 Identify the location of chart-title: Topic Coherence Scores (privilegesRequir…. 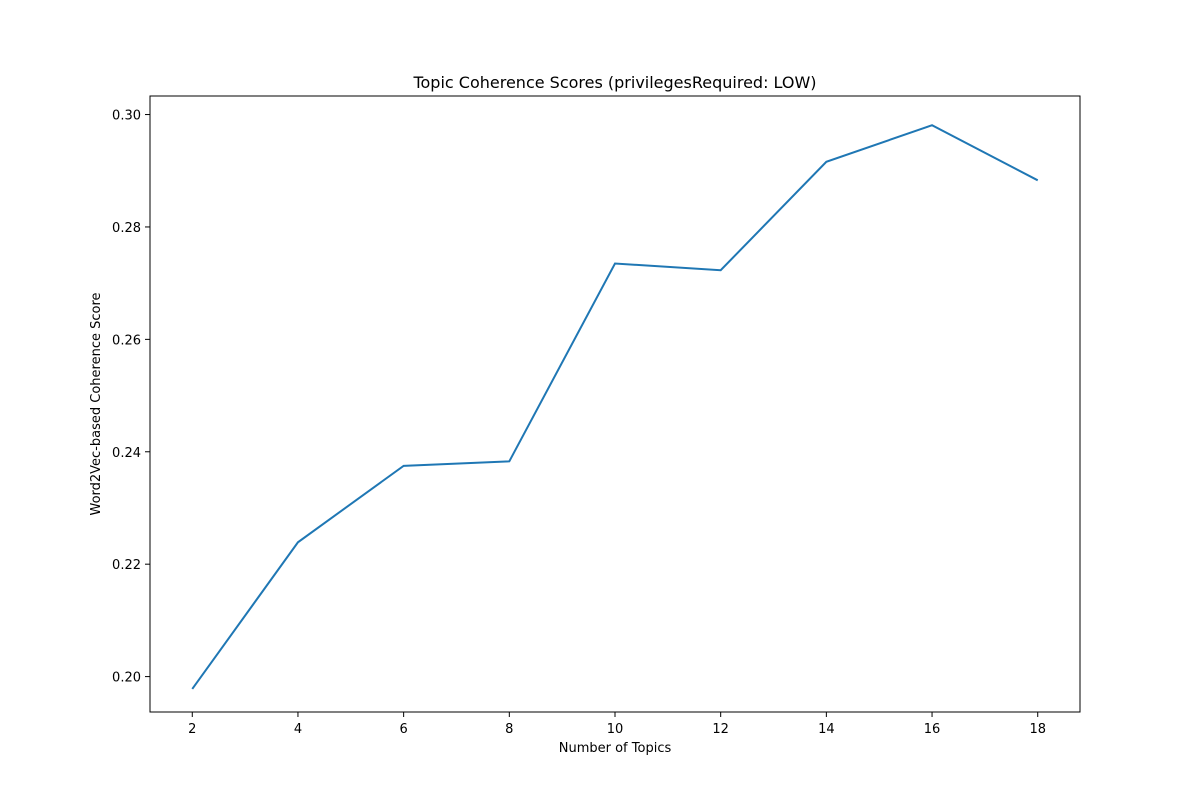
(614, 82).